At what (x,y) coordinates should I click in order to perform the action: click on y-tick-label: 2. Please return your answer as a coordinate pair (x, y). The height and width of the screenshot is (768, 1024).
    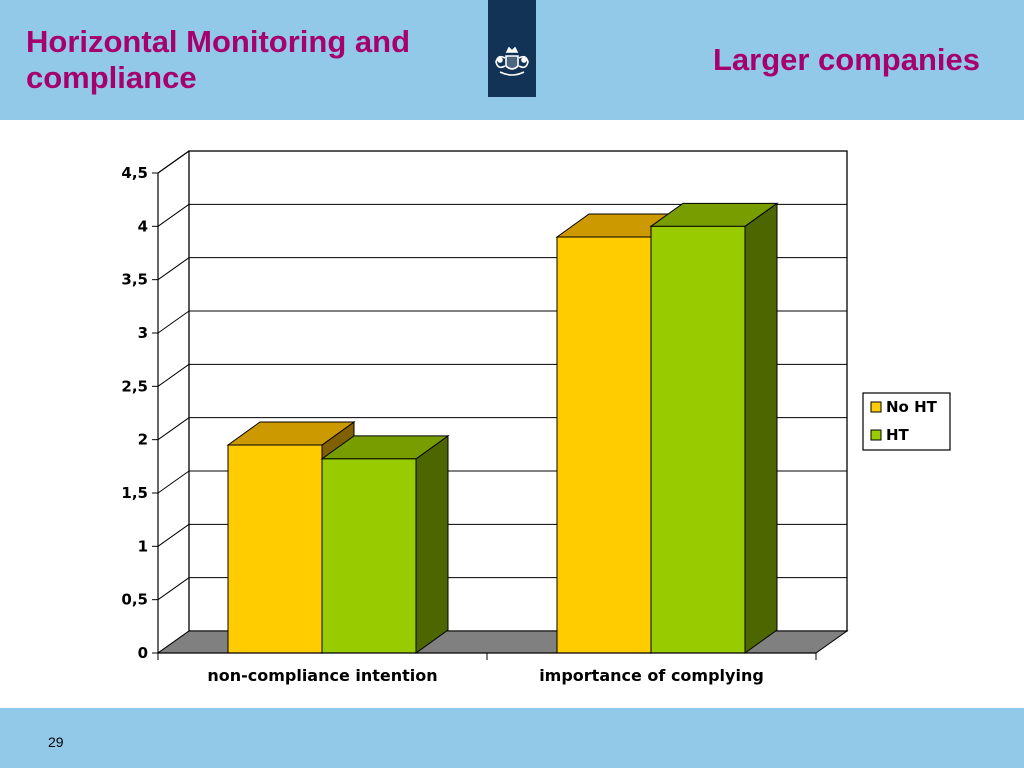
    Looking at the image, I should click on (143, 440).